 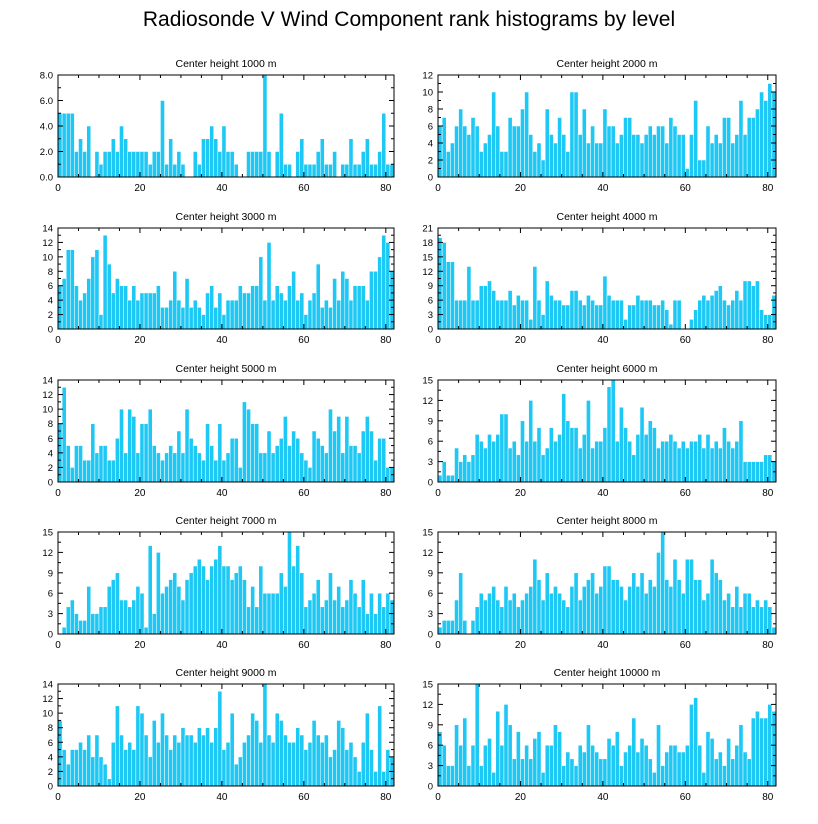 What do you see at coordinates (304, 493) in the screenshot?
I see `x-tick-label: 60` at bounding box center [304, 493].